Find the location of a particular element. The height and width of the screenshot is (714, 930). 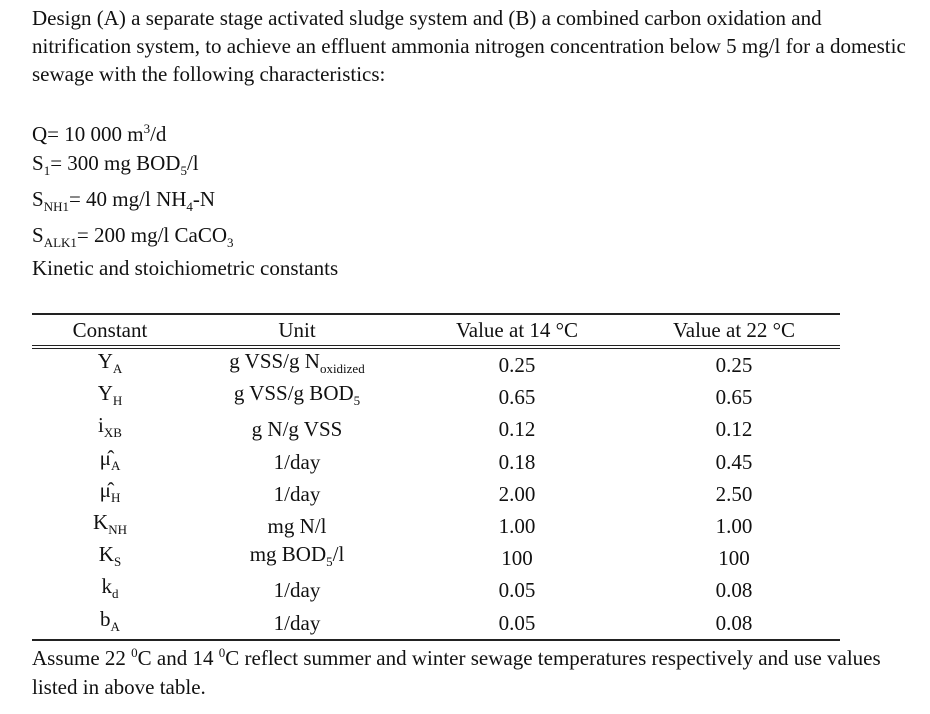

table-cell: KS is located at coordinates (110, 558).